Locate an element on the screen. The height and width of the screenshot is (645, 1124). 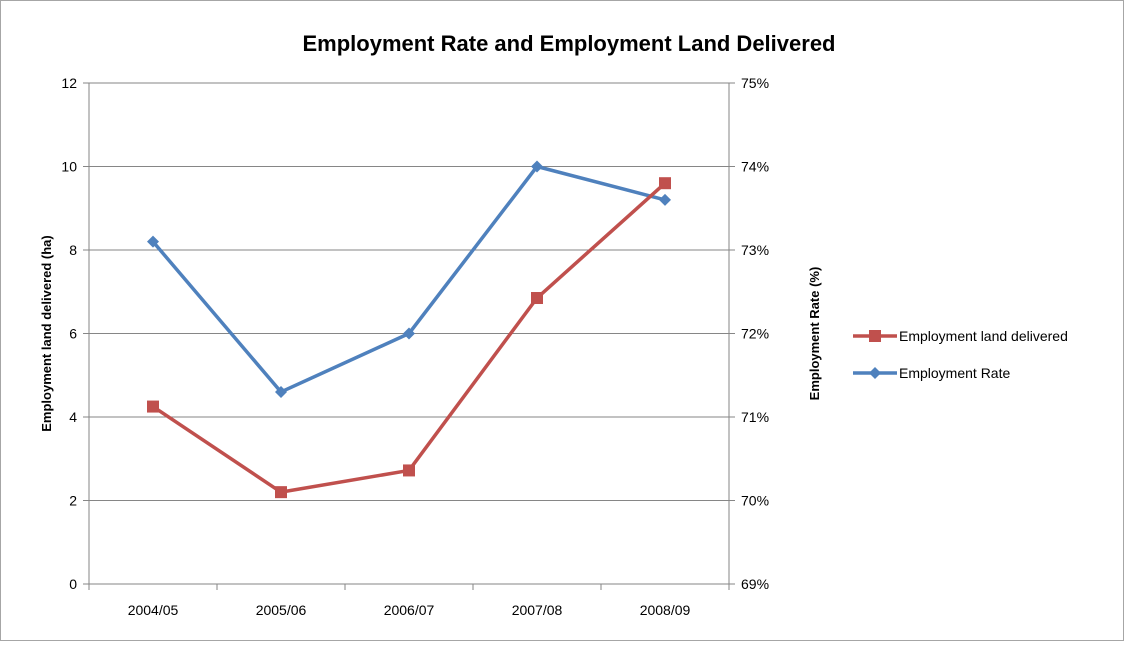
y2-tick-label: 75% is located at coordinates (755, 83).